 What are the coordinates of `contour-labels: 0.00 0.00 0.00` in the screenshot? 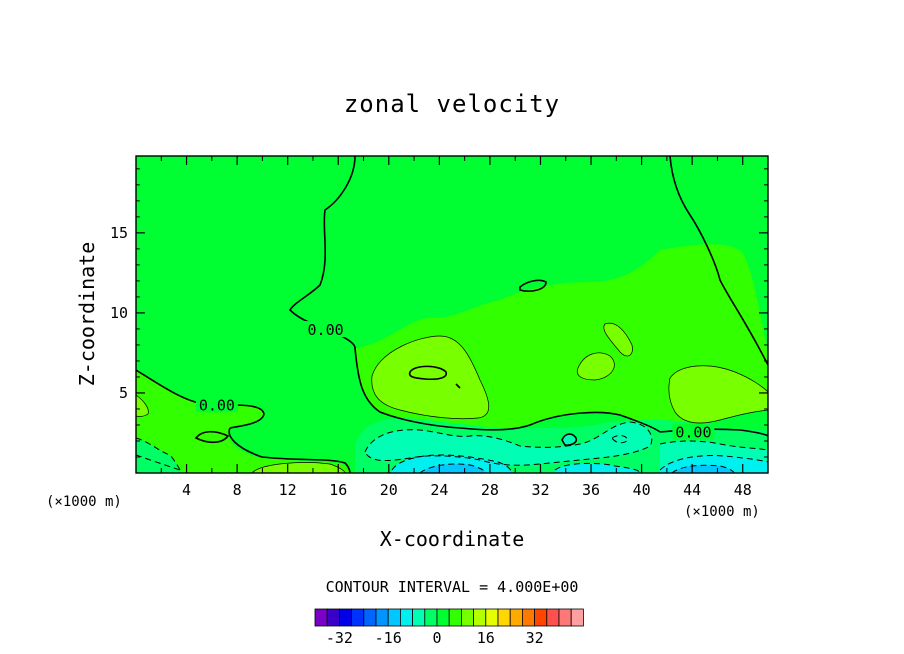 It's located at (455, 381).